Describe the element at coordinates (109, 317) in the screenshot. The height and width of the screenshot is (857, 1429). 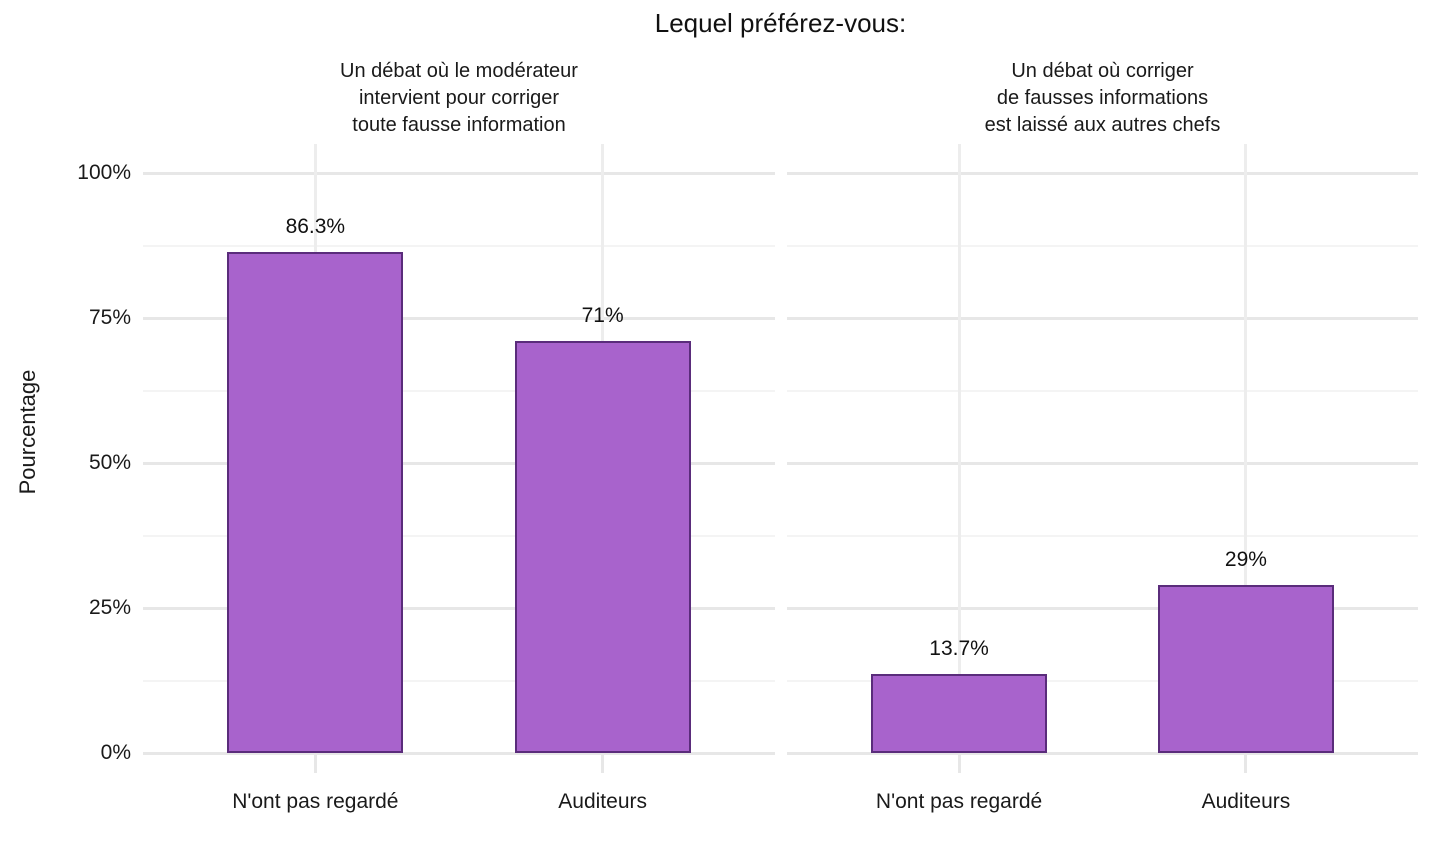
I see `y-axis-tick-label: 75%` at that location.